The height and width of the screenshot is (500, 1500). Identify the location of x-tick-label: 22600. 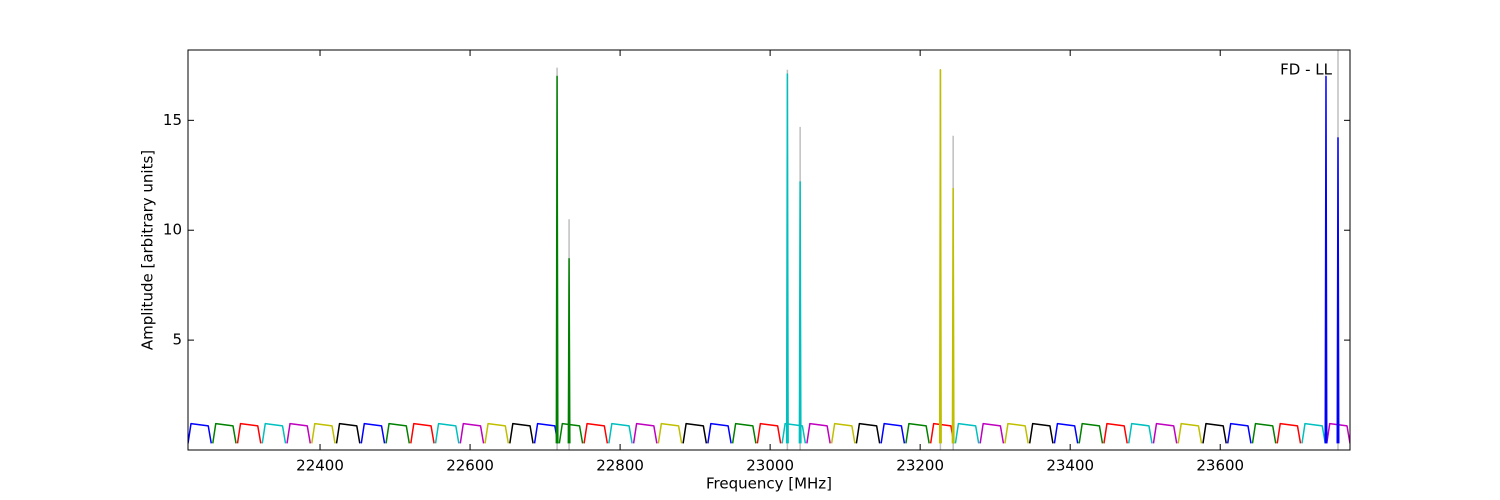
(470, 466).